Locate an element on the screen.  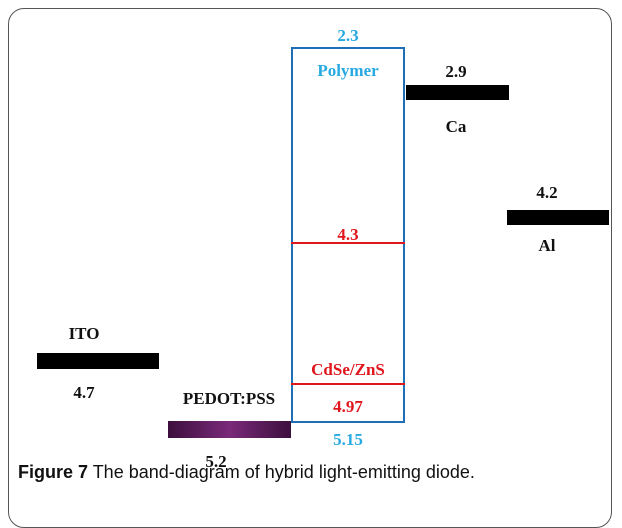
qd-label: CdSe/ZnS is located at coordinates (348, 369).